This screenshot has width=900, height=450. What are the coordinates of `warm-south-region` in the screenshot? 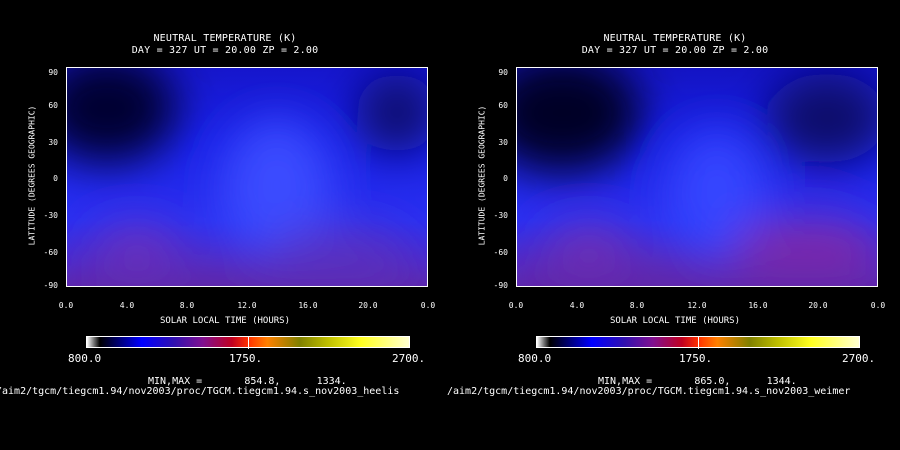 It's located at (337, 253).